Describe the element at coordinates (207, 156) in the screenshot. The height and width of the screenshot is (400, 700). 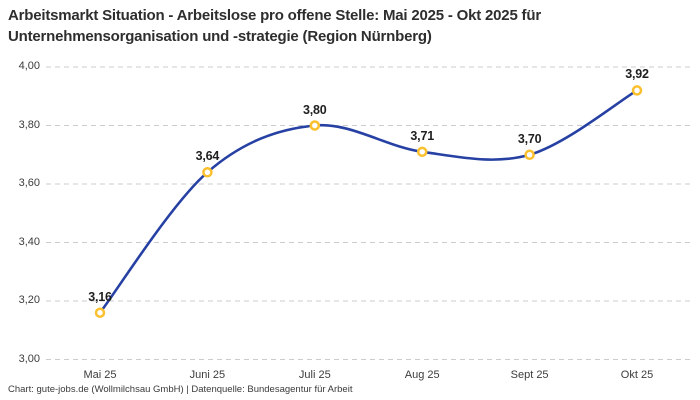
I see `data-point-label: 3,64` at that location.